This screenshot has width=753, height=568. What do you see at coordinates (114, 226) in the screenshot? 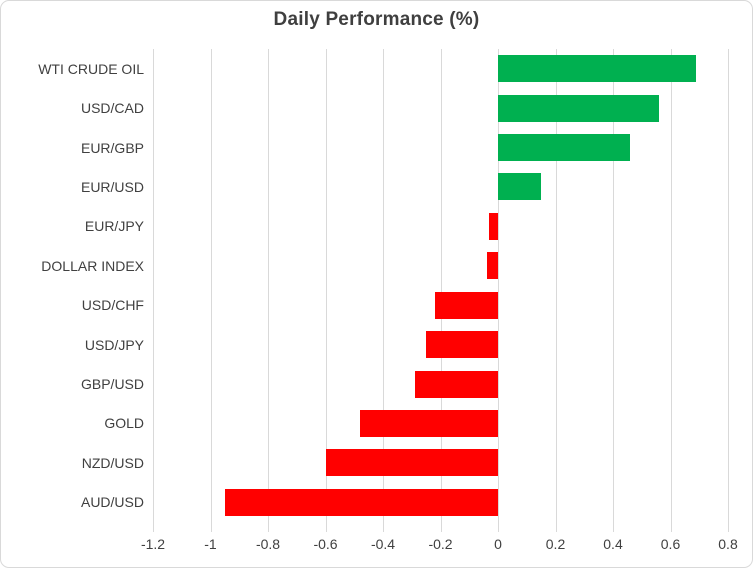
I see `category-label: EUR/JPY` at bounding box center [114, 226].